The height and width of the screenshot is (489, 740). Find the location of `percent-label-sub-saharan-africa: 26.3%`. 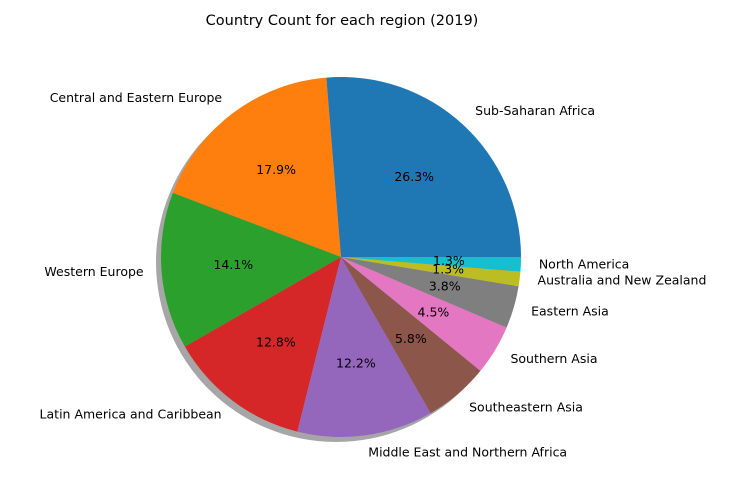

percent-label-sub-saharan-africa: 26.3% is located at coordinates (414, 176).